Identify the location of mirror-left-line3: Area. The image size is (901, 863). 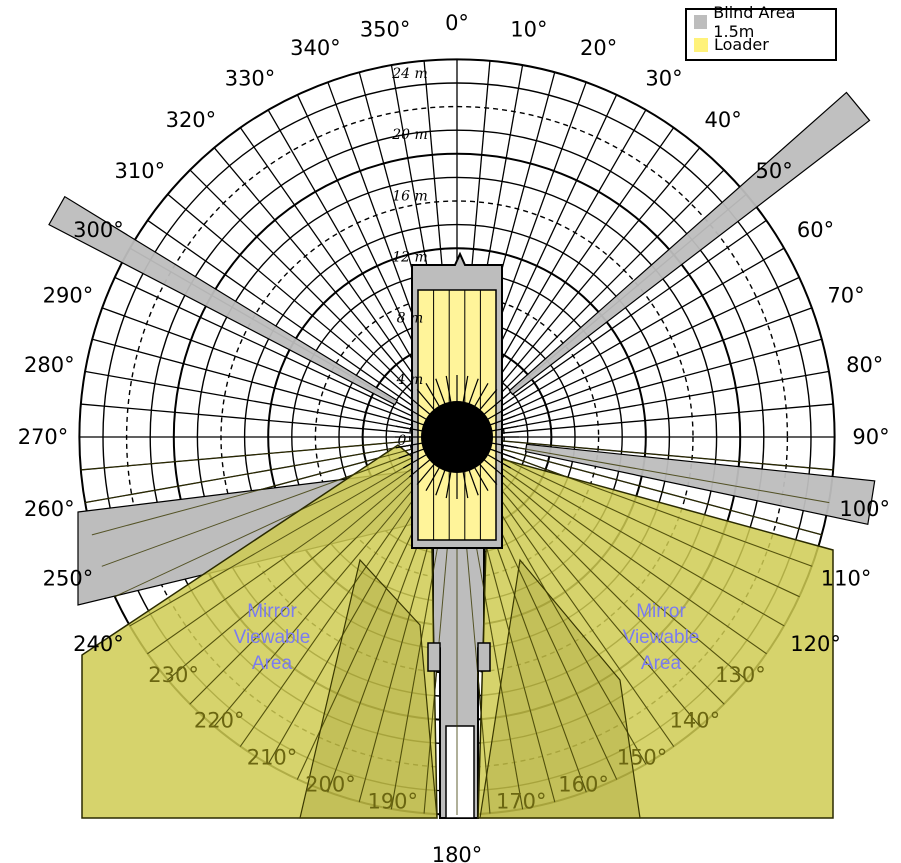
(272, 663).